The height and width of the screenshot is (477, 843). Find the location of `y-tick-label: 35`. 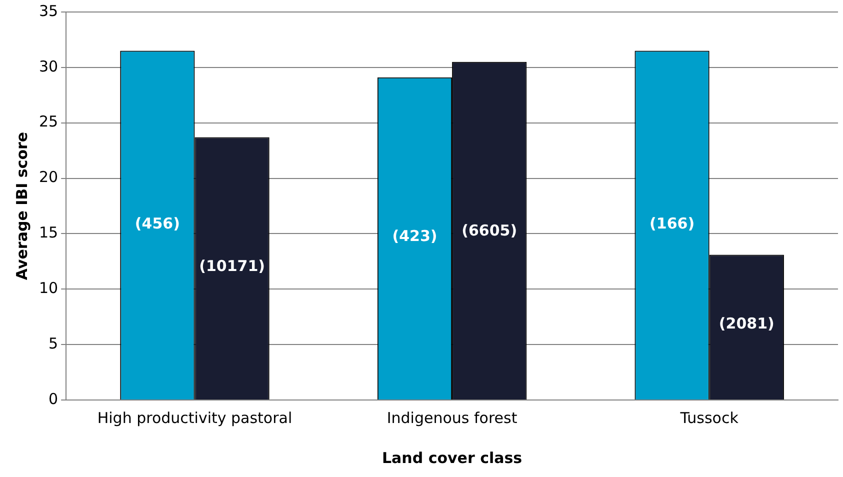

y-tick-label: 35 is located at coordinates (48, 11).